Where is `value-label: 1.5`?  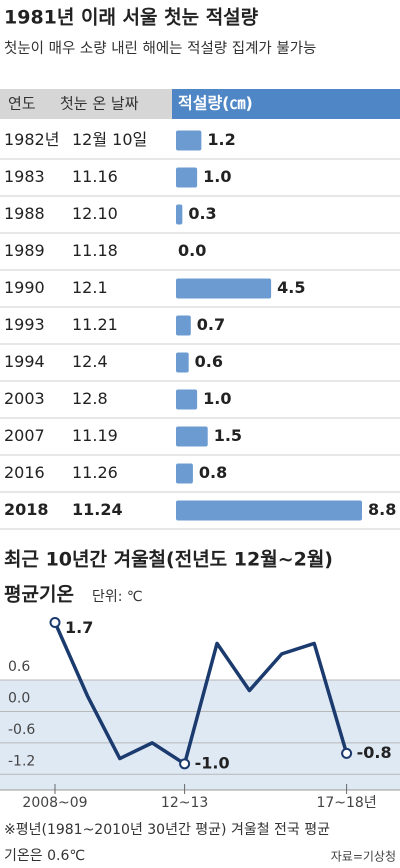
value-label: 1.5 is located at coordinates (228, 435).